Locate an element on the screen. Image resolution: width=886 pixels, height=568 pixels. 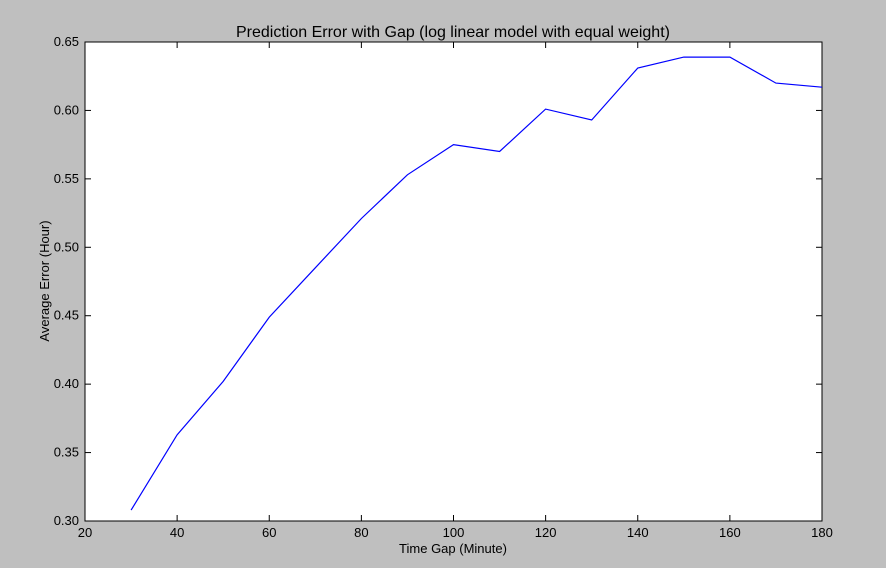
x-tick-label: 80 is located at coordinates (361, 532).